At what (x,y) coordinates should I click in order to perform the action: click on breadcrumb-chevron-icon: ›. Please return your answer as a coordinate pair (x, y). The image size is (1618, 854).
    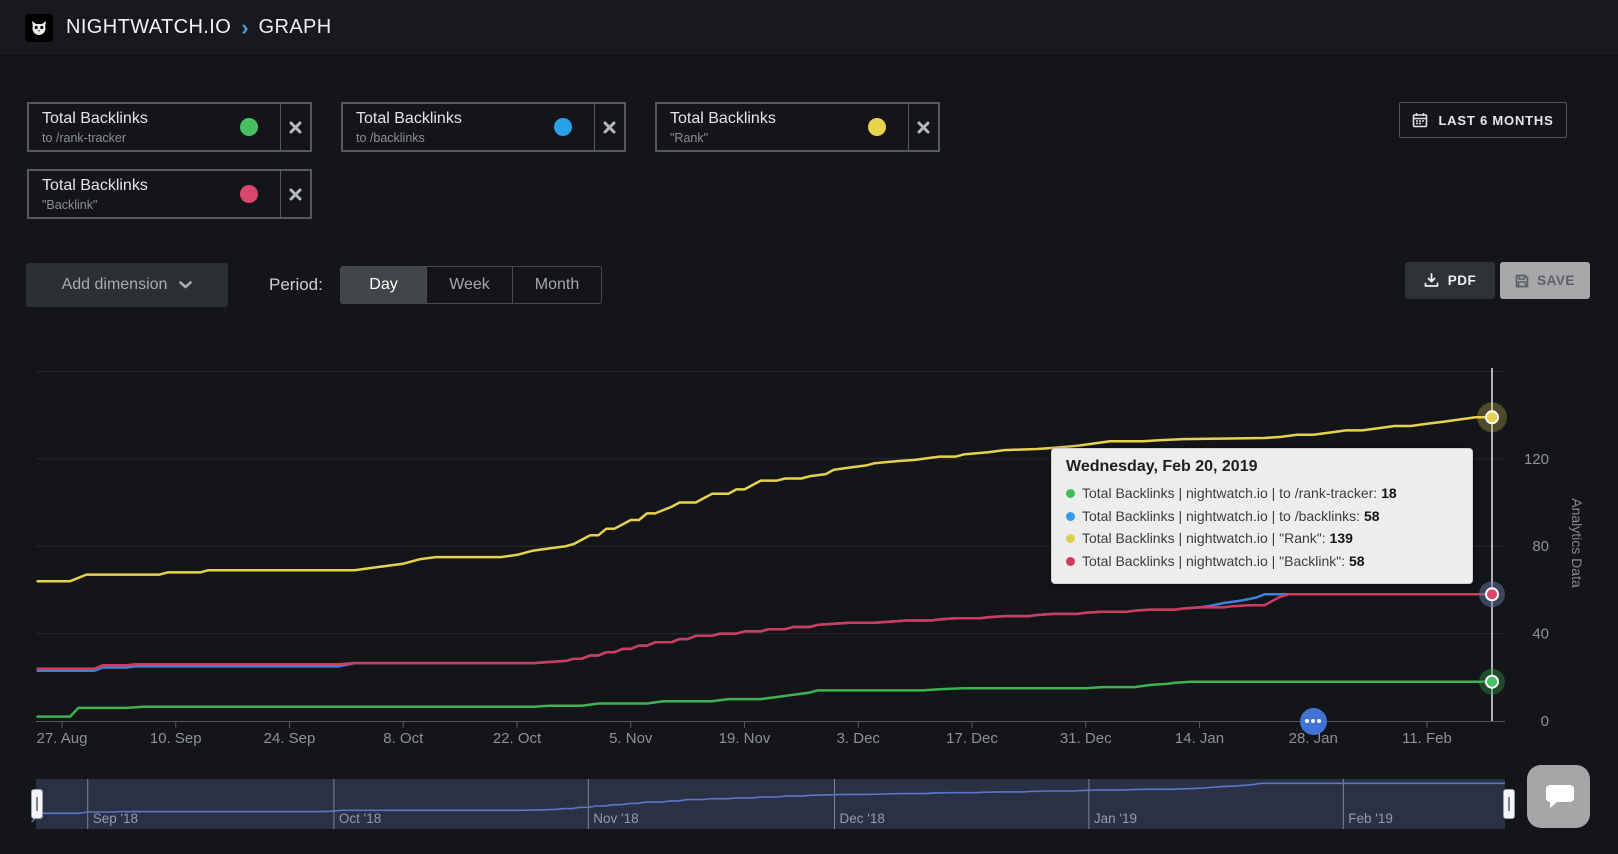
    Looking at the image, I should click on (245, 27).